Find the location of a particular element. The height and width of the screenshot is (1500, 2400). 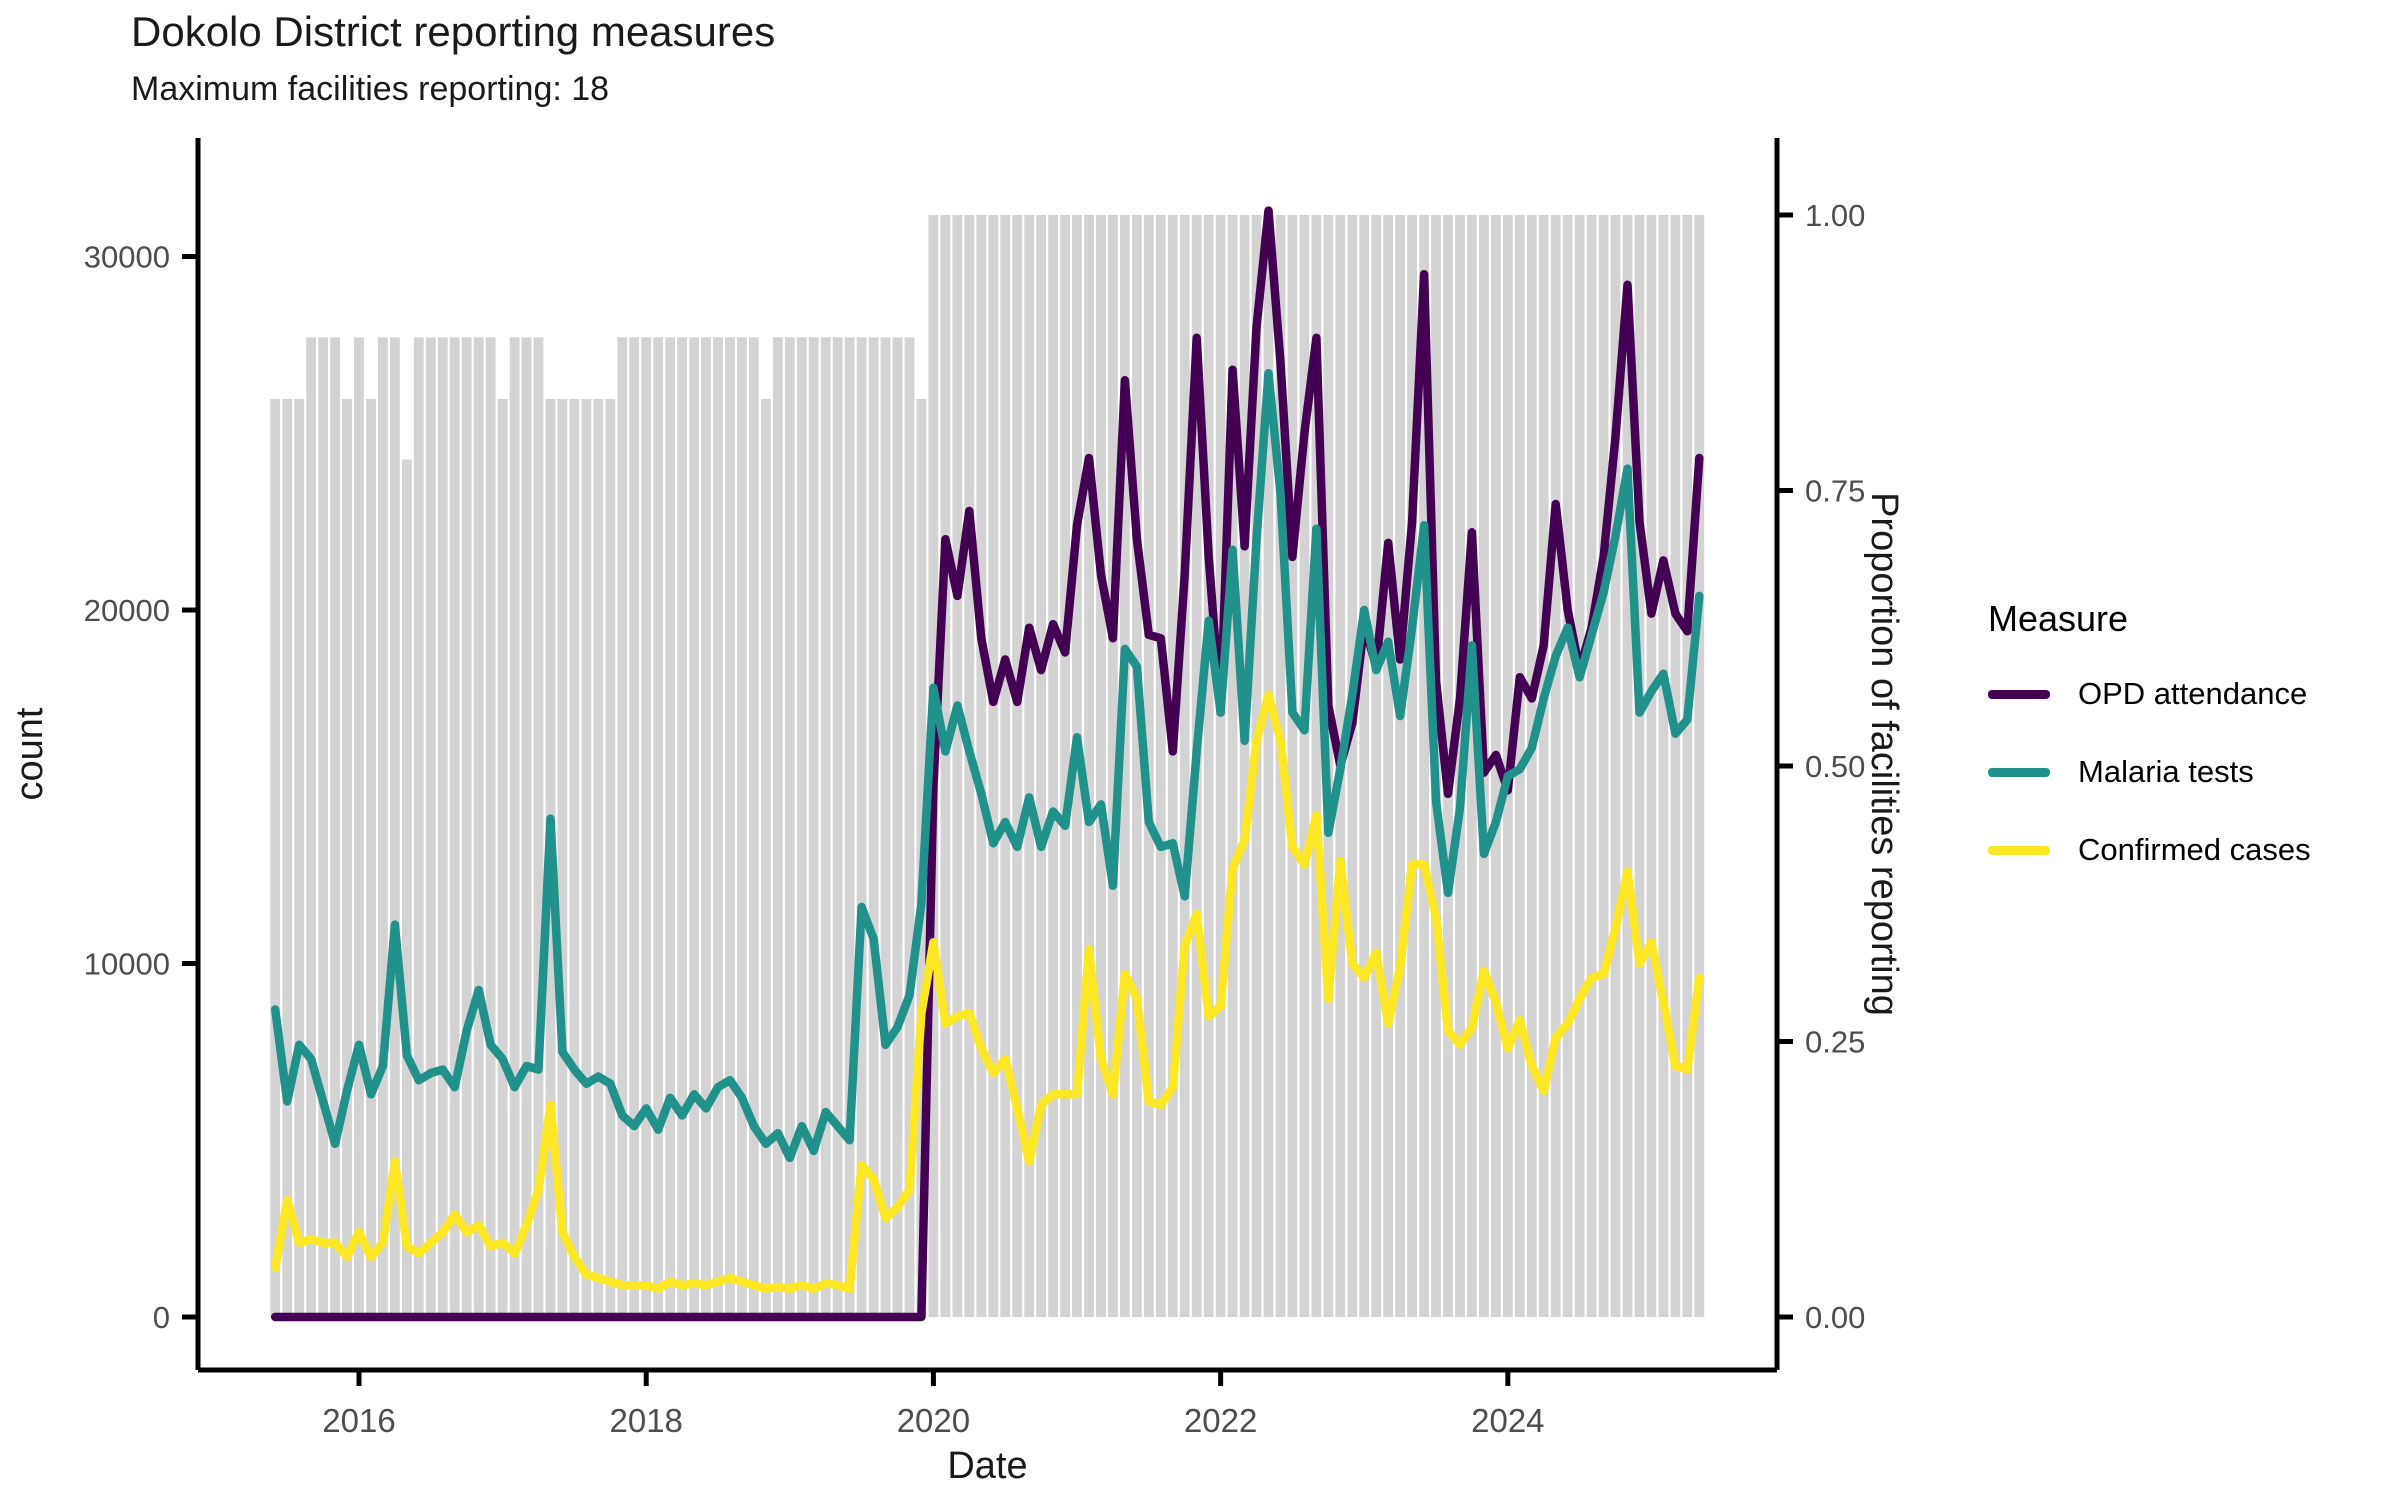

svg-text: 0 is located at coordinates (161, 1317).